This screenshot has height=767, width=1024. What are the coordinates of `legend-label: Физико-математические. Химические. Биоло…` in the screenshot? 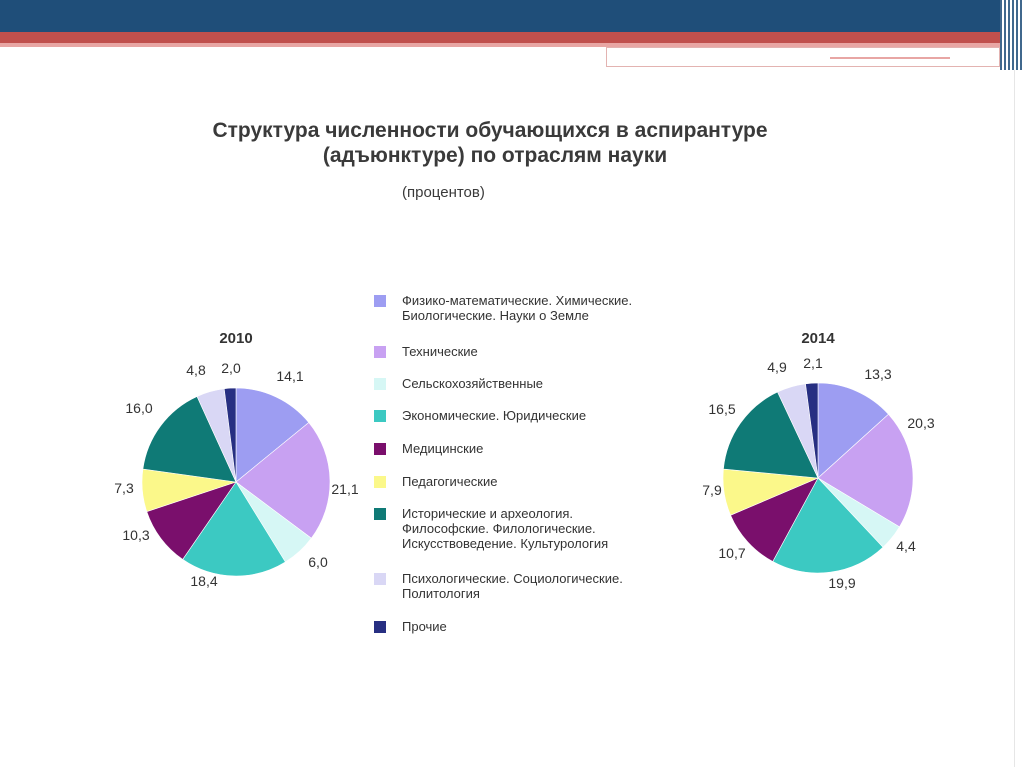 It's located at (517, 308).